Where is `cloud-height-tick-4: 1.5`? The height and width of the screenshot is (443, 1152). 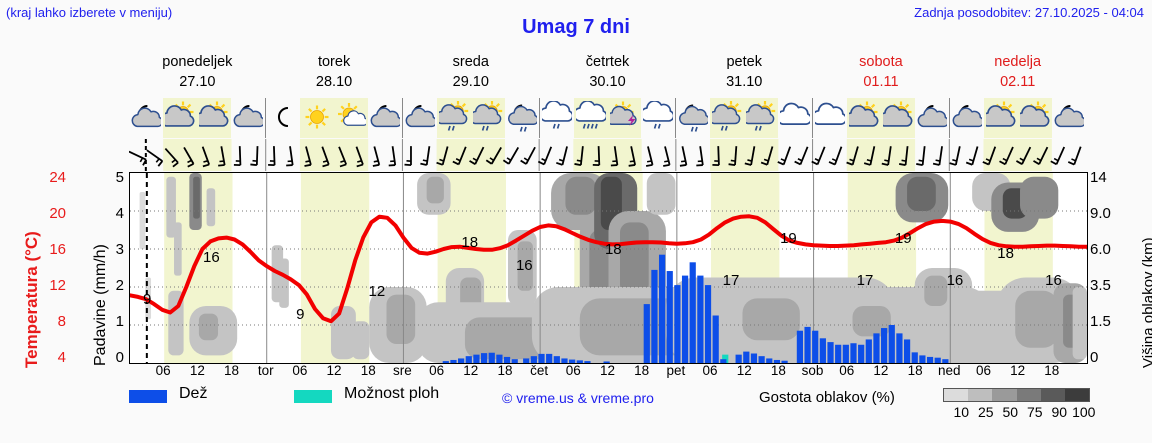 cloud-height-tick-4: 1.5 is located at coordinates (1100, 321).